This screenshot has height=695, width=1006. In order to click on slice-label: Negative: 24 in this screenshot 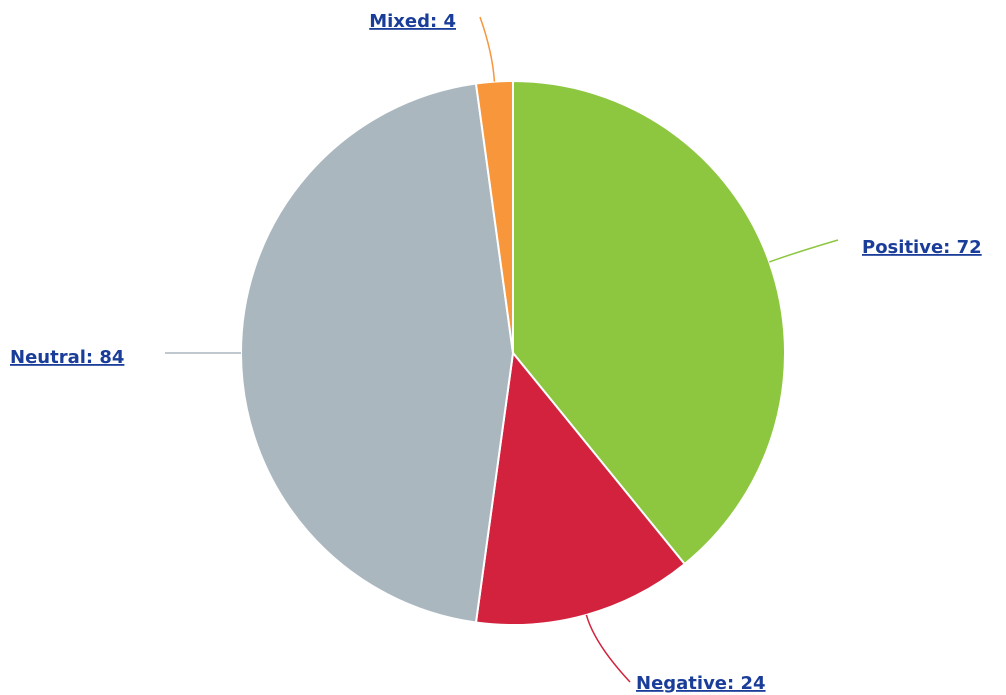, I will do `click(701, 683)`.